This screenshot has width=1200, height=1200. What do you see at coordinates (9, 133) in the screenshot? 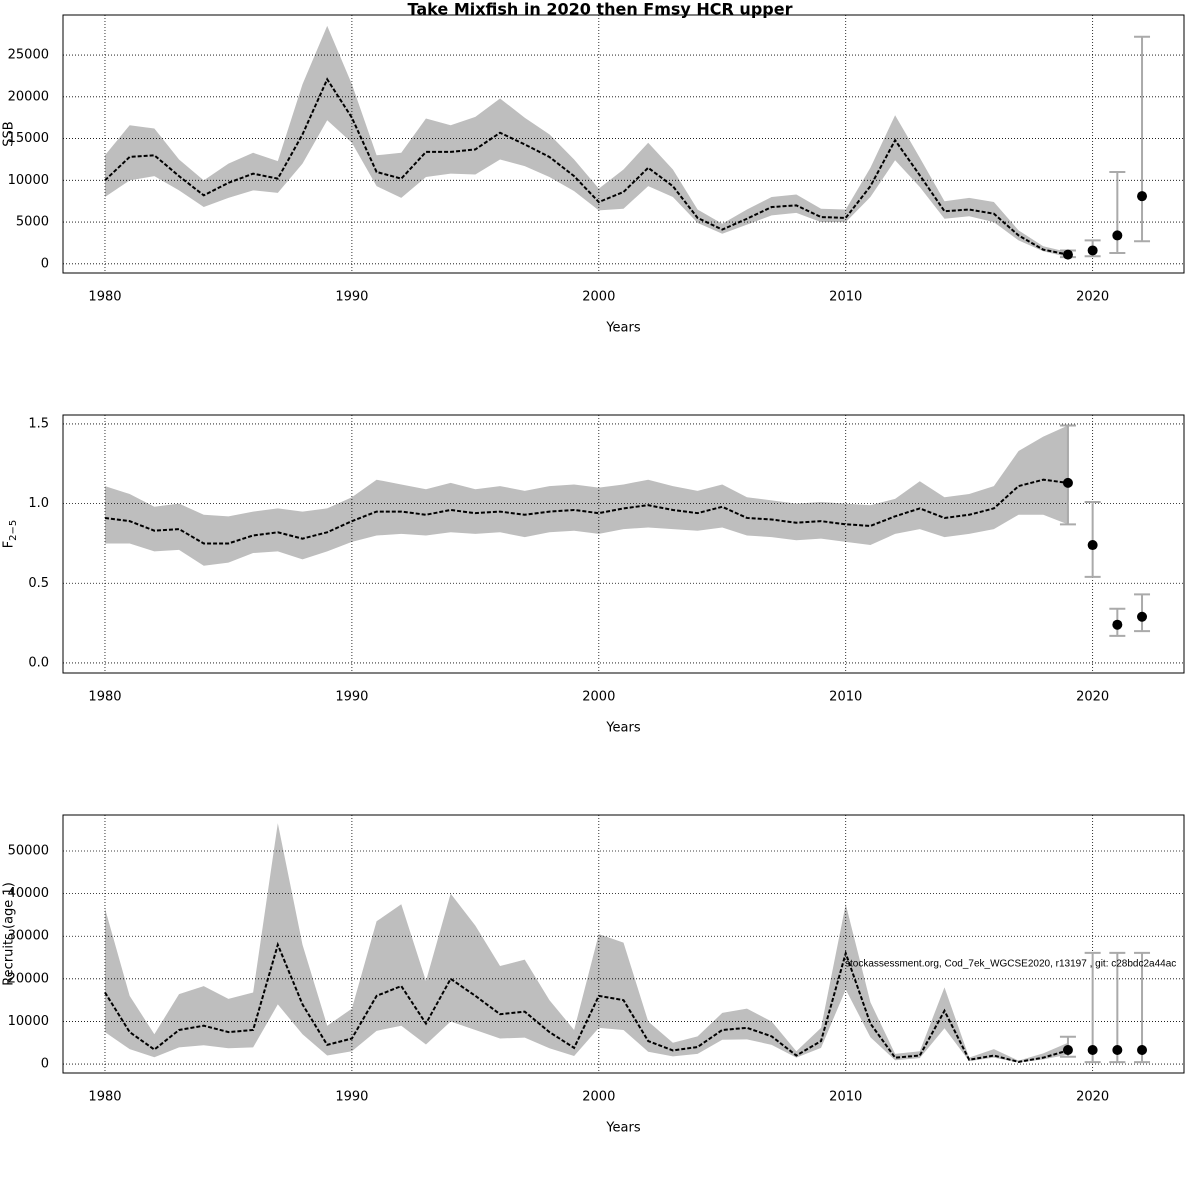
I see `y-axis-label: SSB` at bounding box center [9, 133].